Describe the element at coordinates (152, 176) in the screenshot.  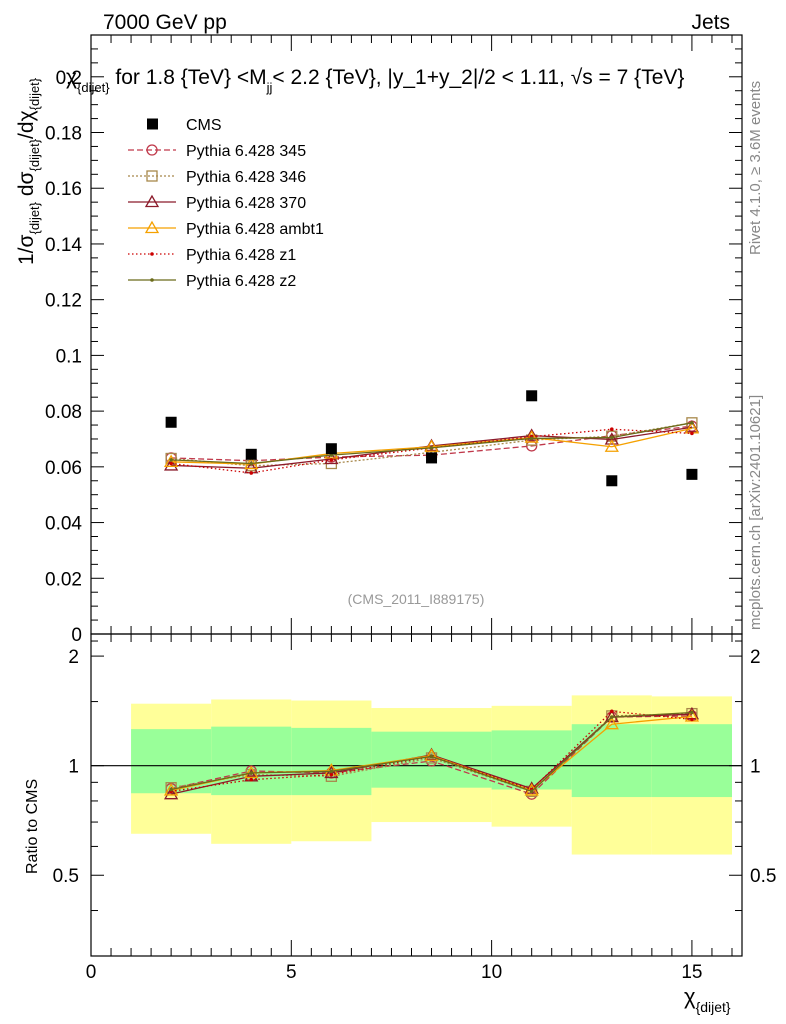
I see `marker-square` at that location.